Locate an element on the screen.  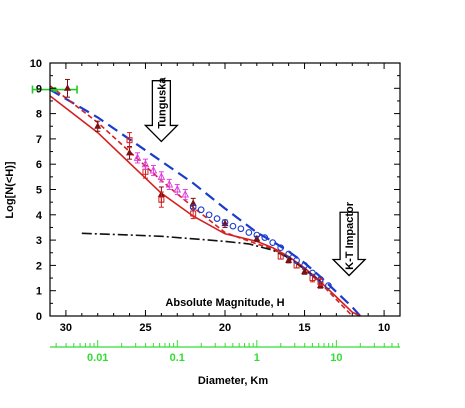
y-tick-label: 10 is located at coordinates (36, 64).